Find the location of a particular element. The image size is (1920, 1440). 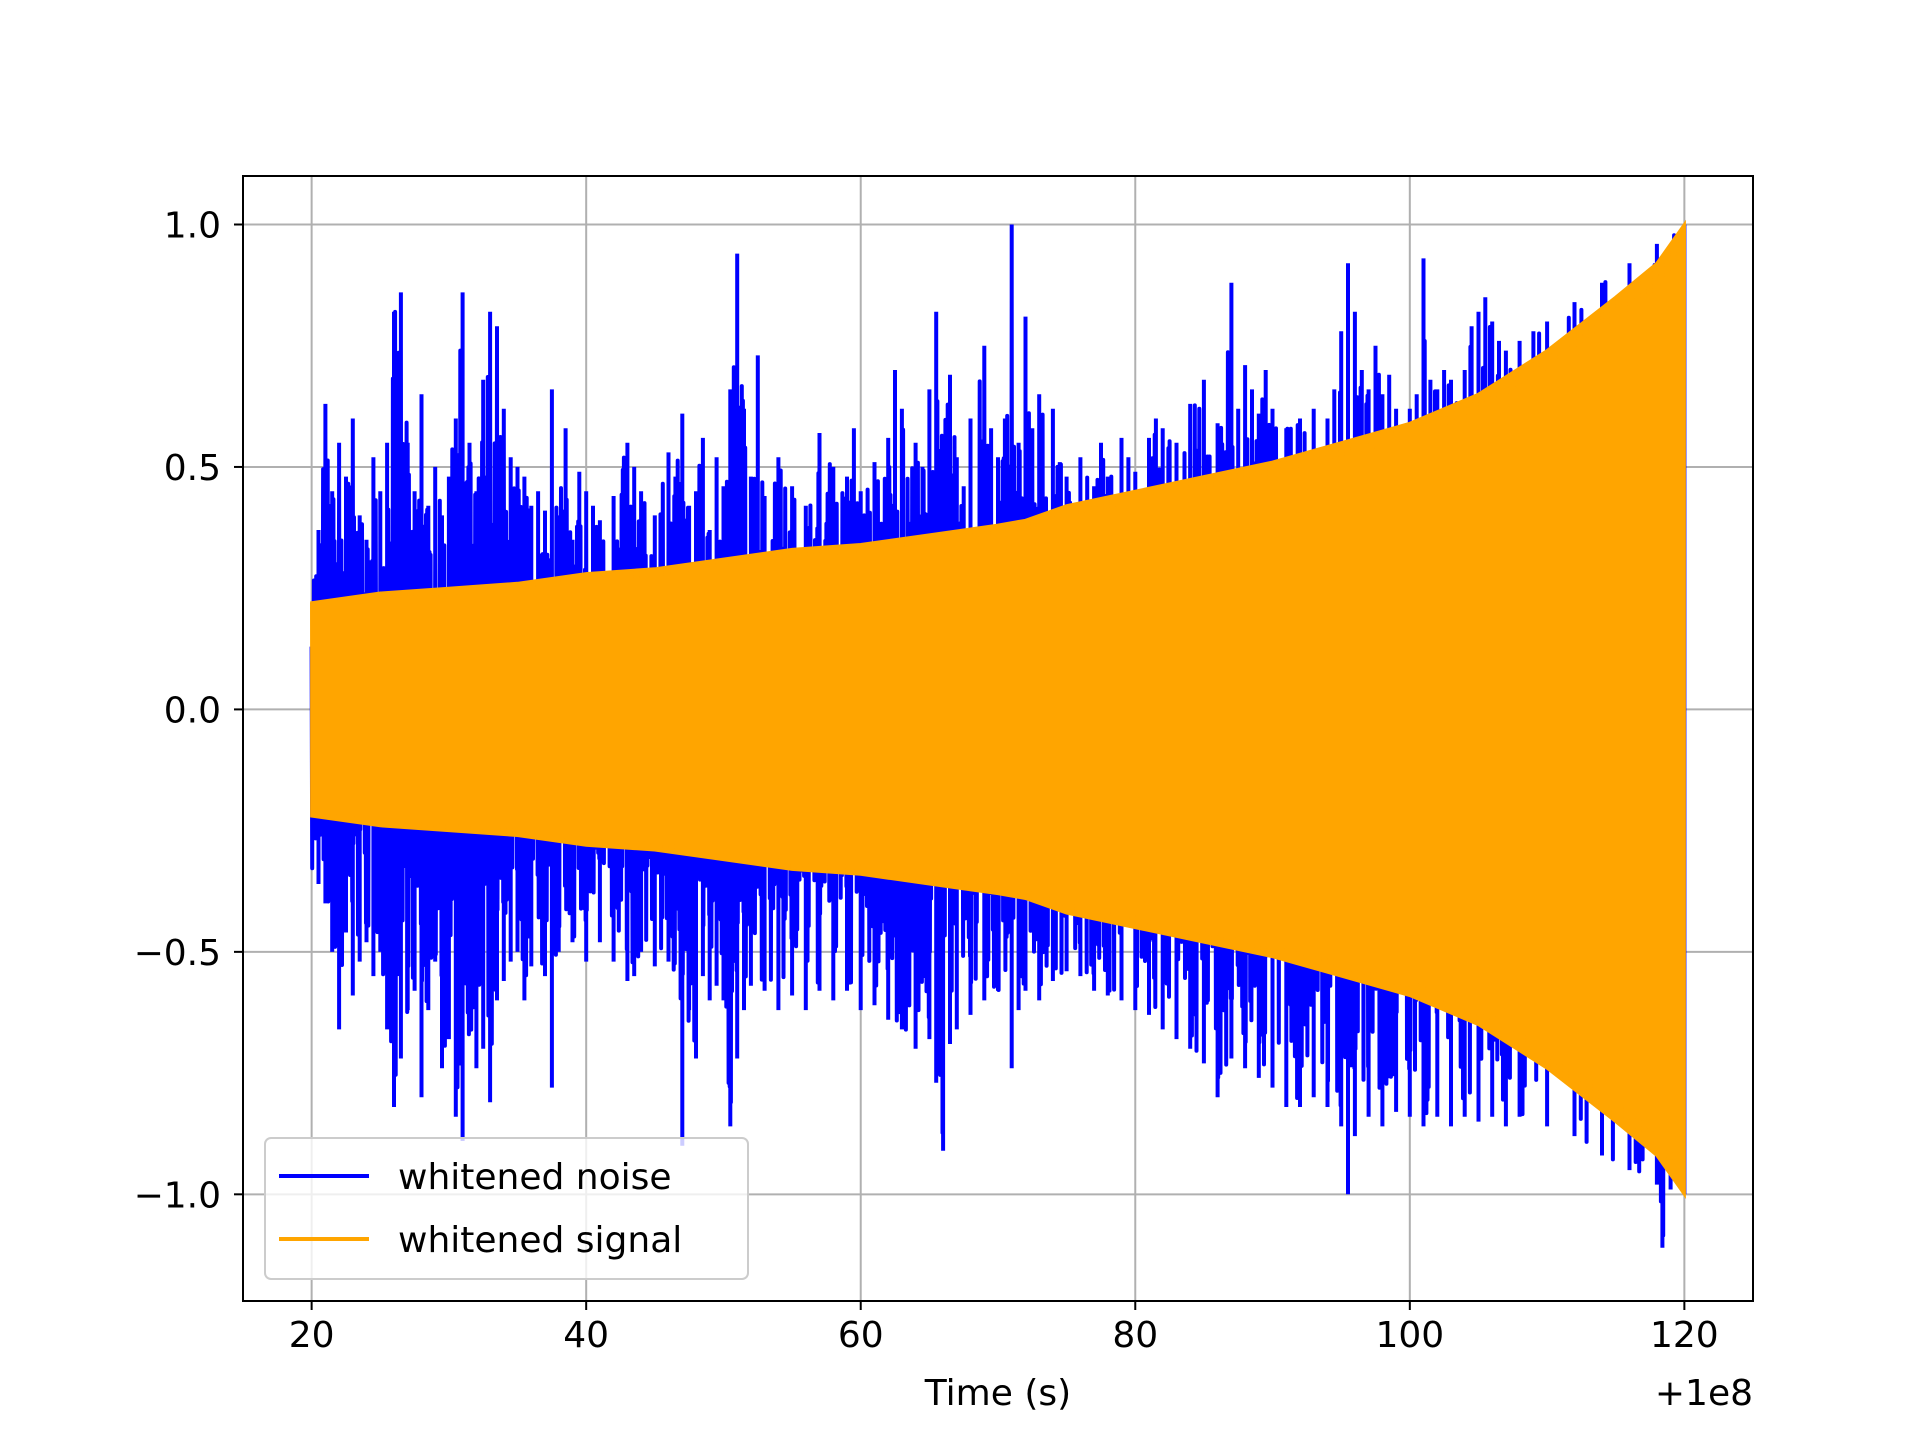

legend-box is located at coordinates (506, 1208).